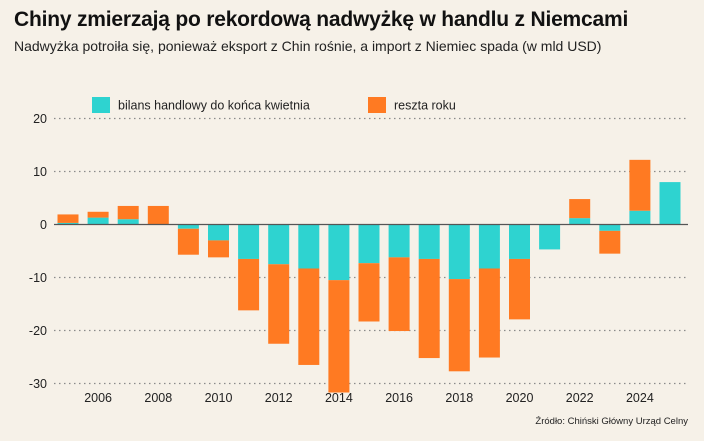 This screenshot has width=704, height=441. Describe the element at coordinates (219, 398) in the screenshot. I see `x-tick-label: 2010` at that location.